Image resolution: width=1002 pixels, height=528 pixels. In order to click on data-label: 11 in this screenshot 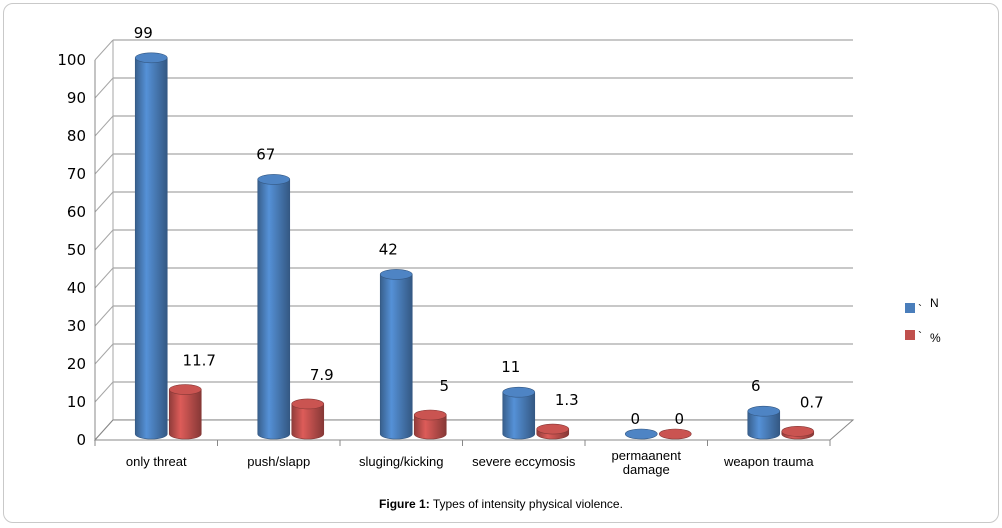, I will do `click(510, 367)`.